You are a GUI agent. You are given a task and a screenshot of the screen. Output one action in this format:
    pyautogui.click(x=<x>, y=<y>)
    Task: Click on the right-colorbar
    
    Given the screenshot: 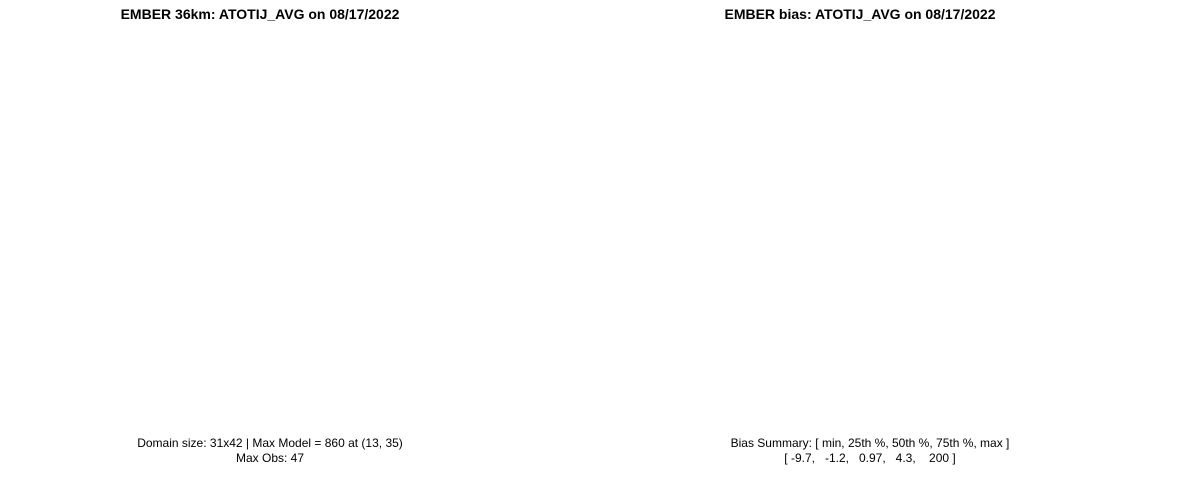 What is the action you would take?
    pyautogui.click(x=1152, y=214)
    